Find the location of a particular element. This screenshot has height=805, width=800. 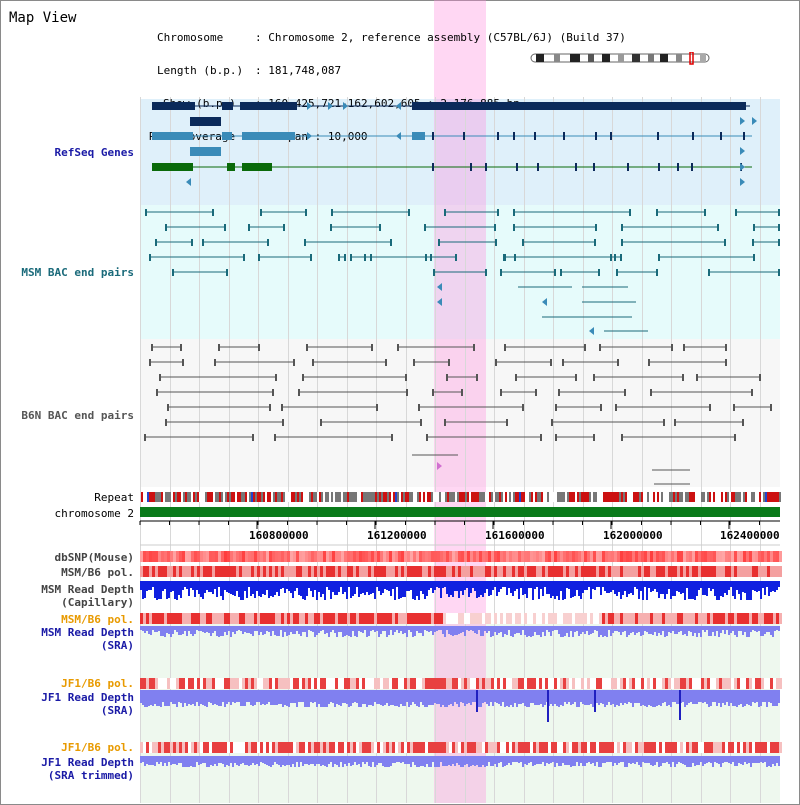

jf1-read-depth-sra-label: JF1 Read Depth is located at coordinates (87, 697).